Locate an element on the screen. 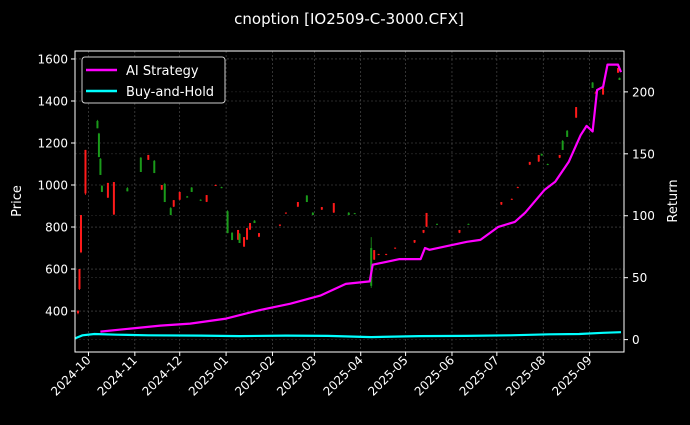 The width and height of the screenshot is (690, 425). y-axis-label-left: Price is located at coordinates (17, 201).